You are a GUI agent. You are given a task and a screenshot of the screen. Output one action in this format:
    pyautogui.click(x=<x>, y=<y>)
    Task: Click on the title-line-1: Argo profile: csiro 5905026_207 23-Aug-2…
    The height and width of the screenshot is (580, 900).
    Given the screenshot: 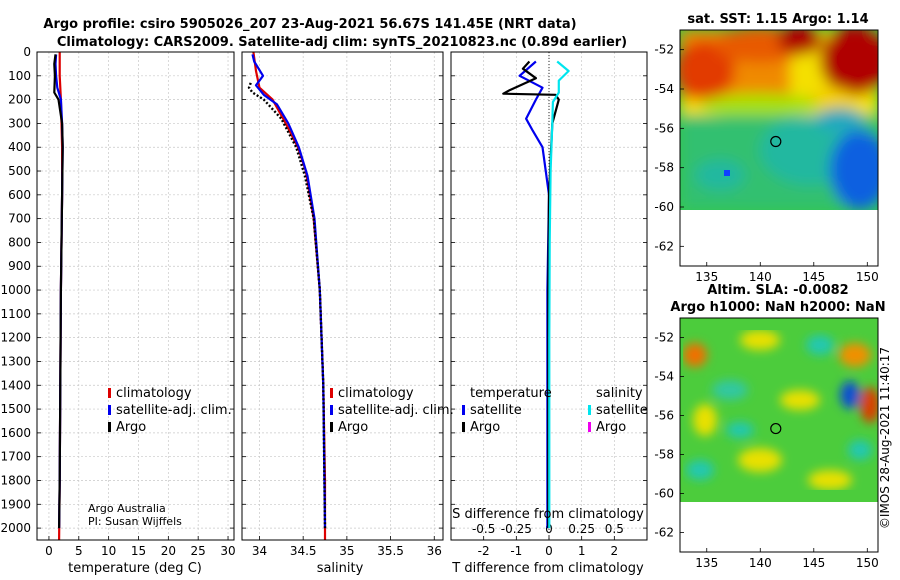 What is the action you would take?
    pyautogui.click(x=309, y=24)
    